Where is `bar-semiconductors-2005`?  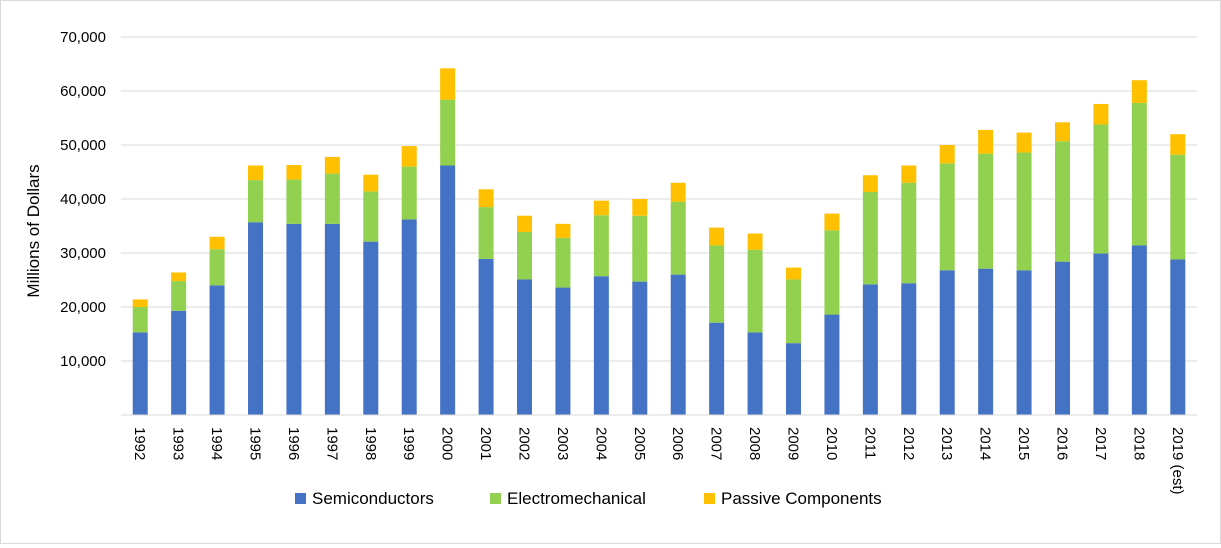
bar-semiconductors-2005 is located at coordinates (640, 348).